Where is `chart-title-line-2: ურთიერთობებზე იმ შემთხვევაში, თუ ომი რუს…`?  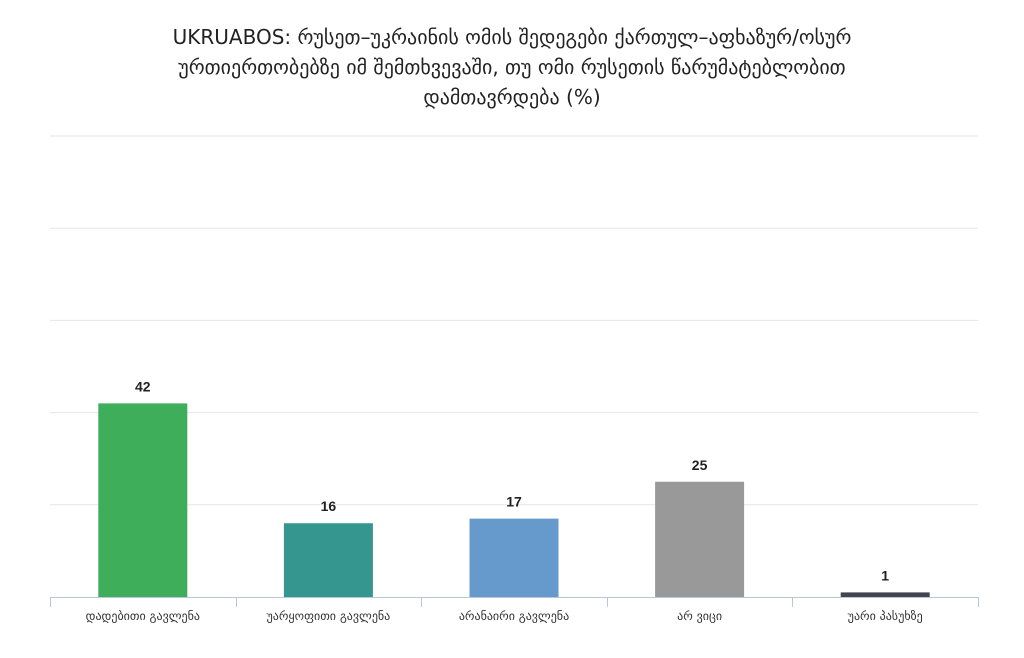 chart-title-line-2: ურთიერთობებზე იმ შემთხვევაში, თუ ომი რუს… is located at coordinates (512, 67).